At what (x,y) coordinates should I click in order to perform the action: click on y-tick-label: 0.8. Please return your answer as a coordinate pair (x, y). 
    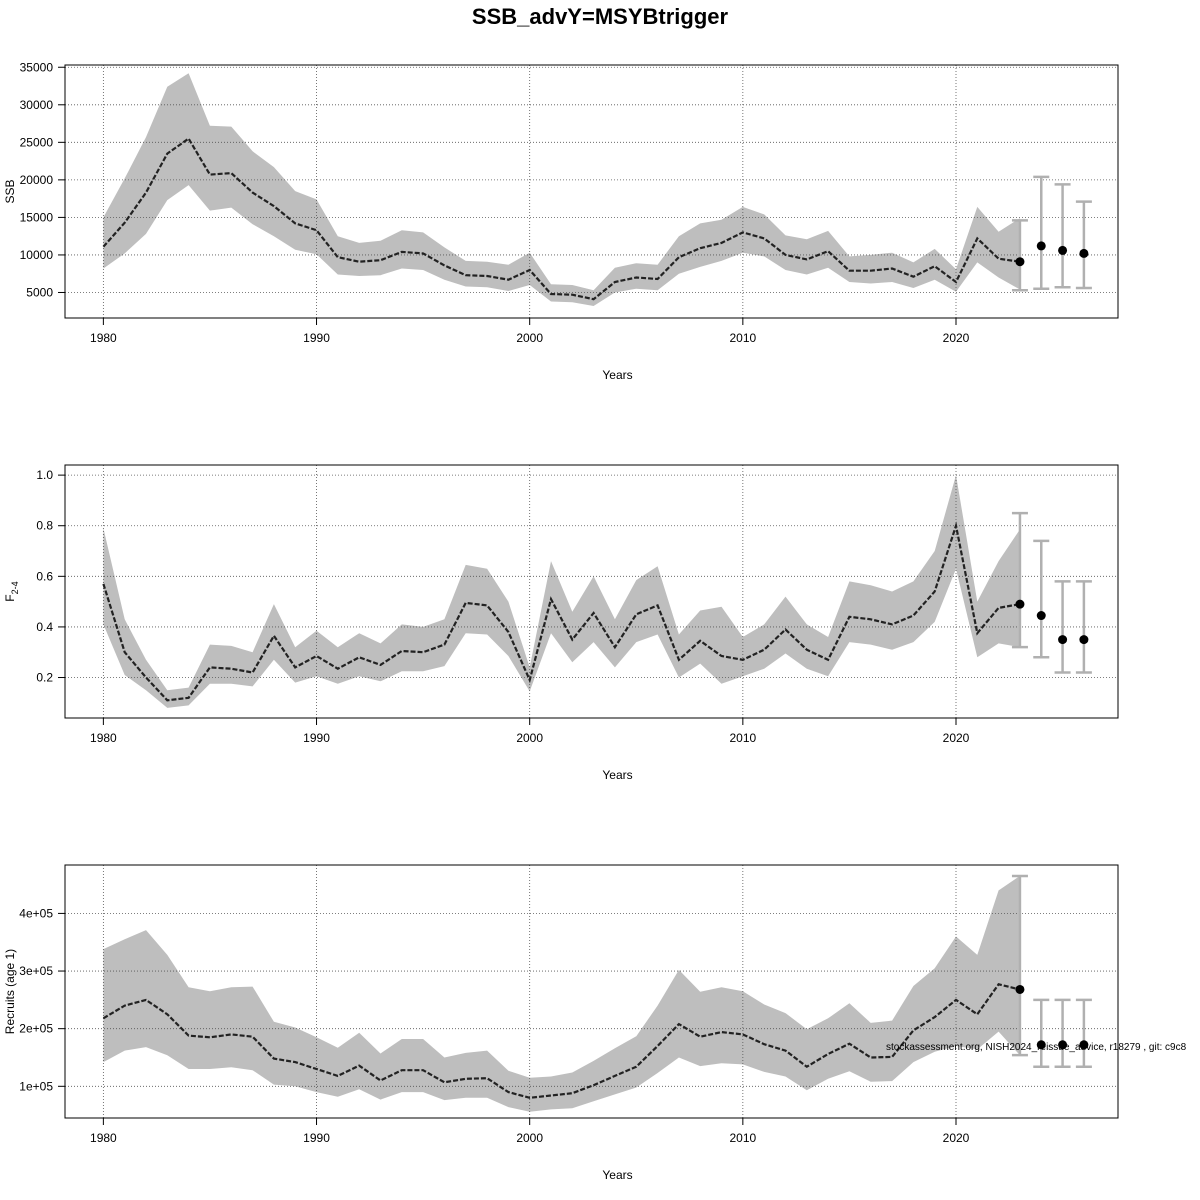
    Looking at the image, I should click on (44, 526).